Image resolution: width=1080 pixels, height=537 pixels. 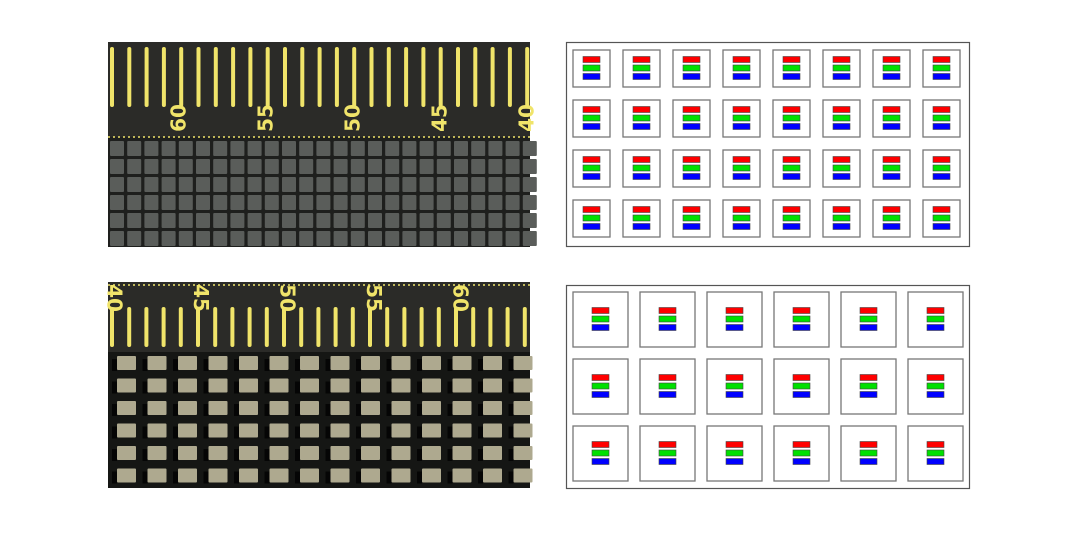 What do you see at coordinates (768, 387) in the screenshot?
I see `bottom-diagram` at bounding box center [768, 387].